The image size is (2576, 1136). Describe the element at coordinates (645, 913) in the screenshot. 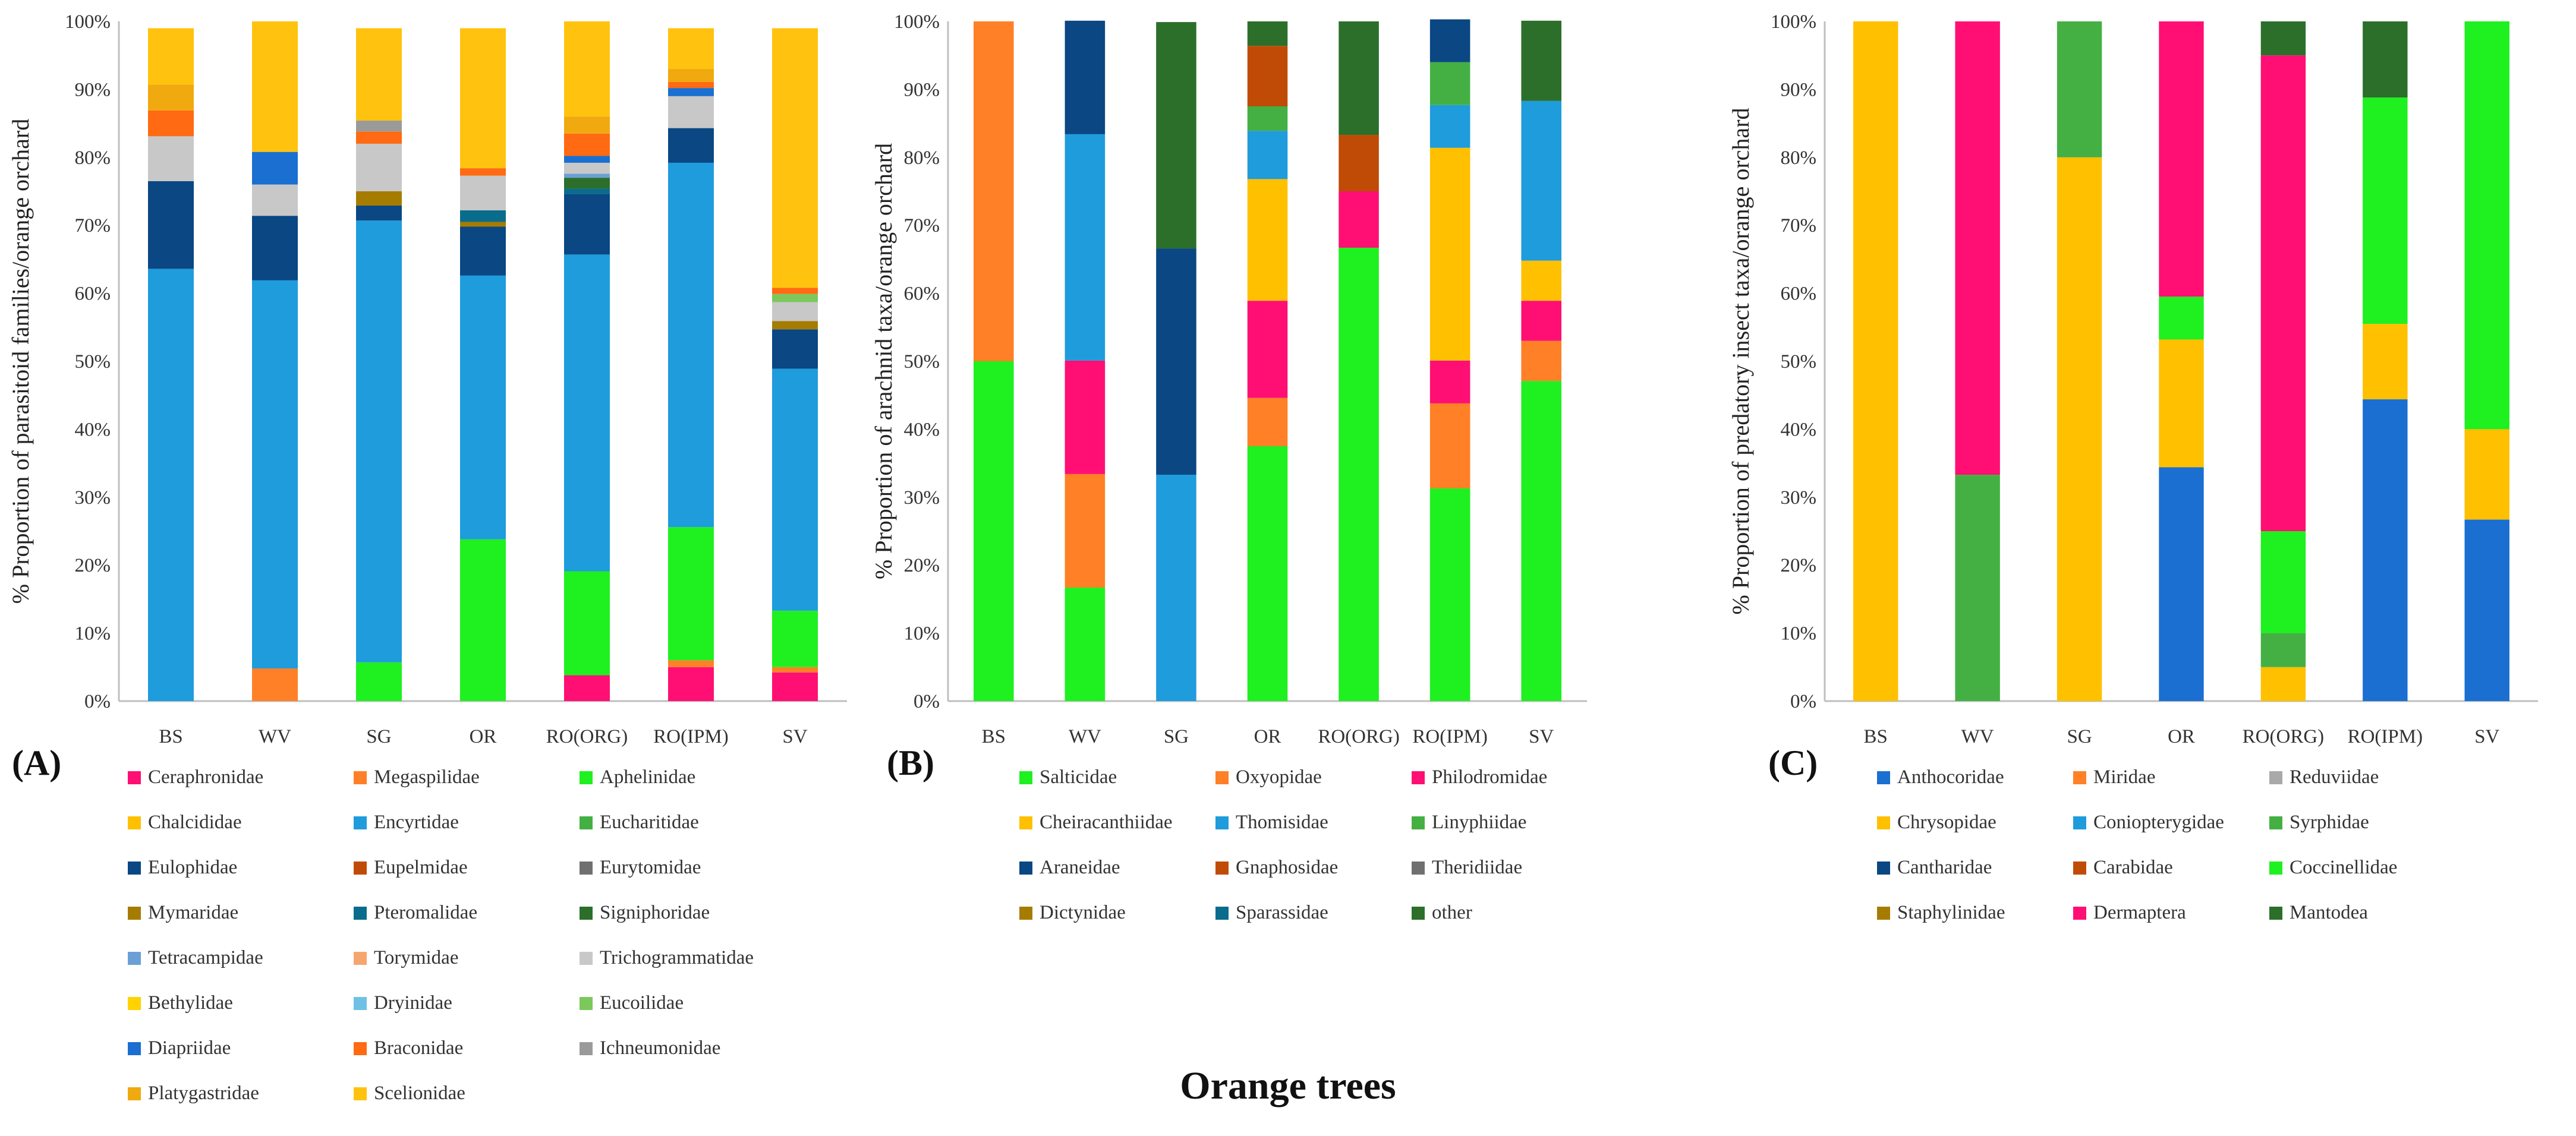

I see `legend-item: Signiphoridae` at that location.